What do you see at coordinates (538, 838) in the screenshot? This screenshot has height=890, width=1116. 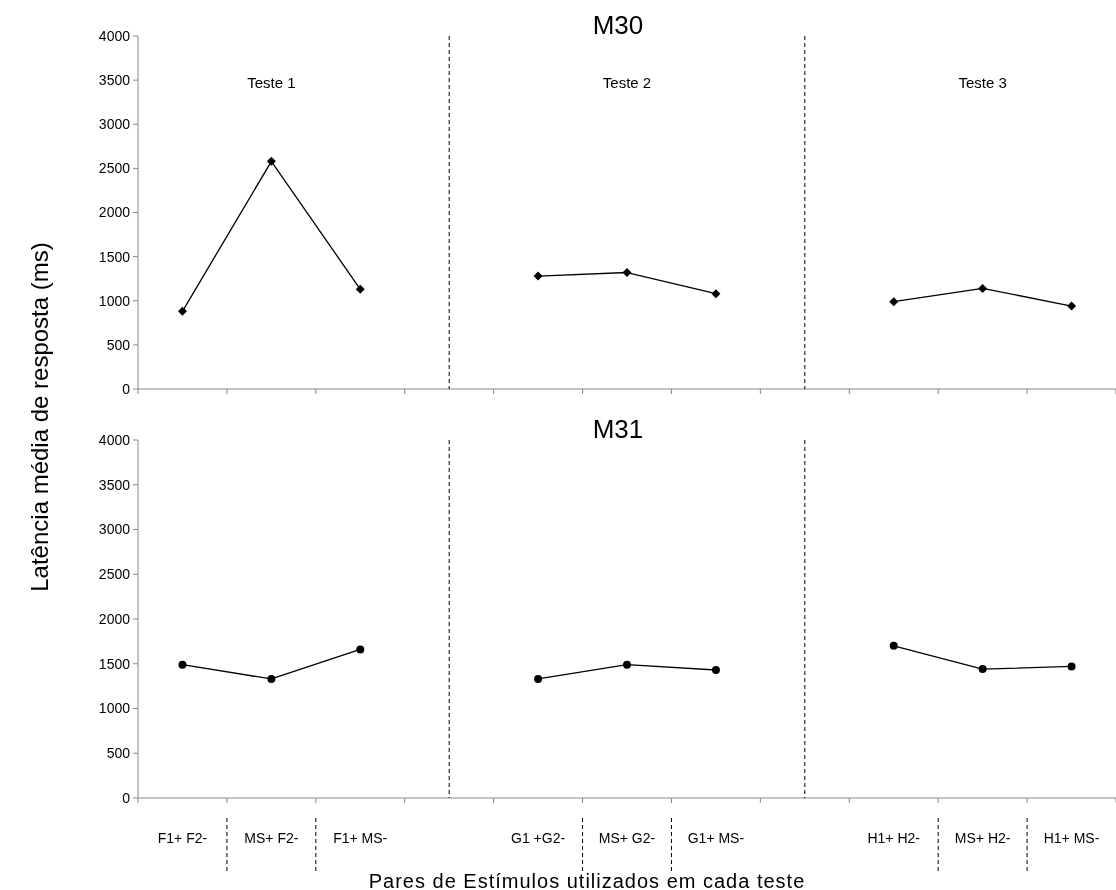 I see `x-tick-label: G1 +G2-` at bounding box center [538, 838].